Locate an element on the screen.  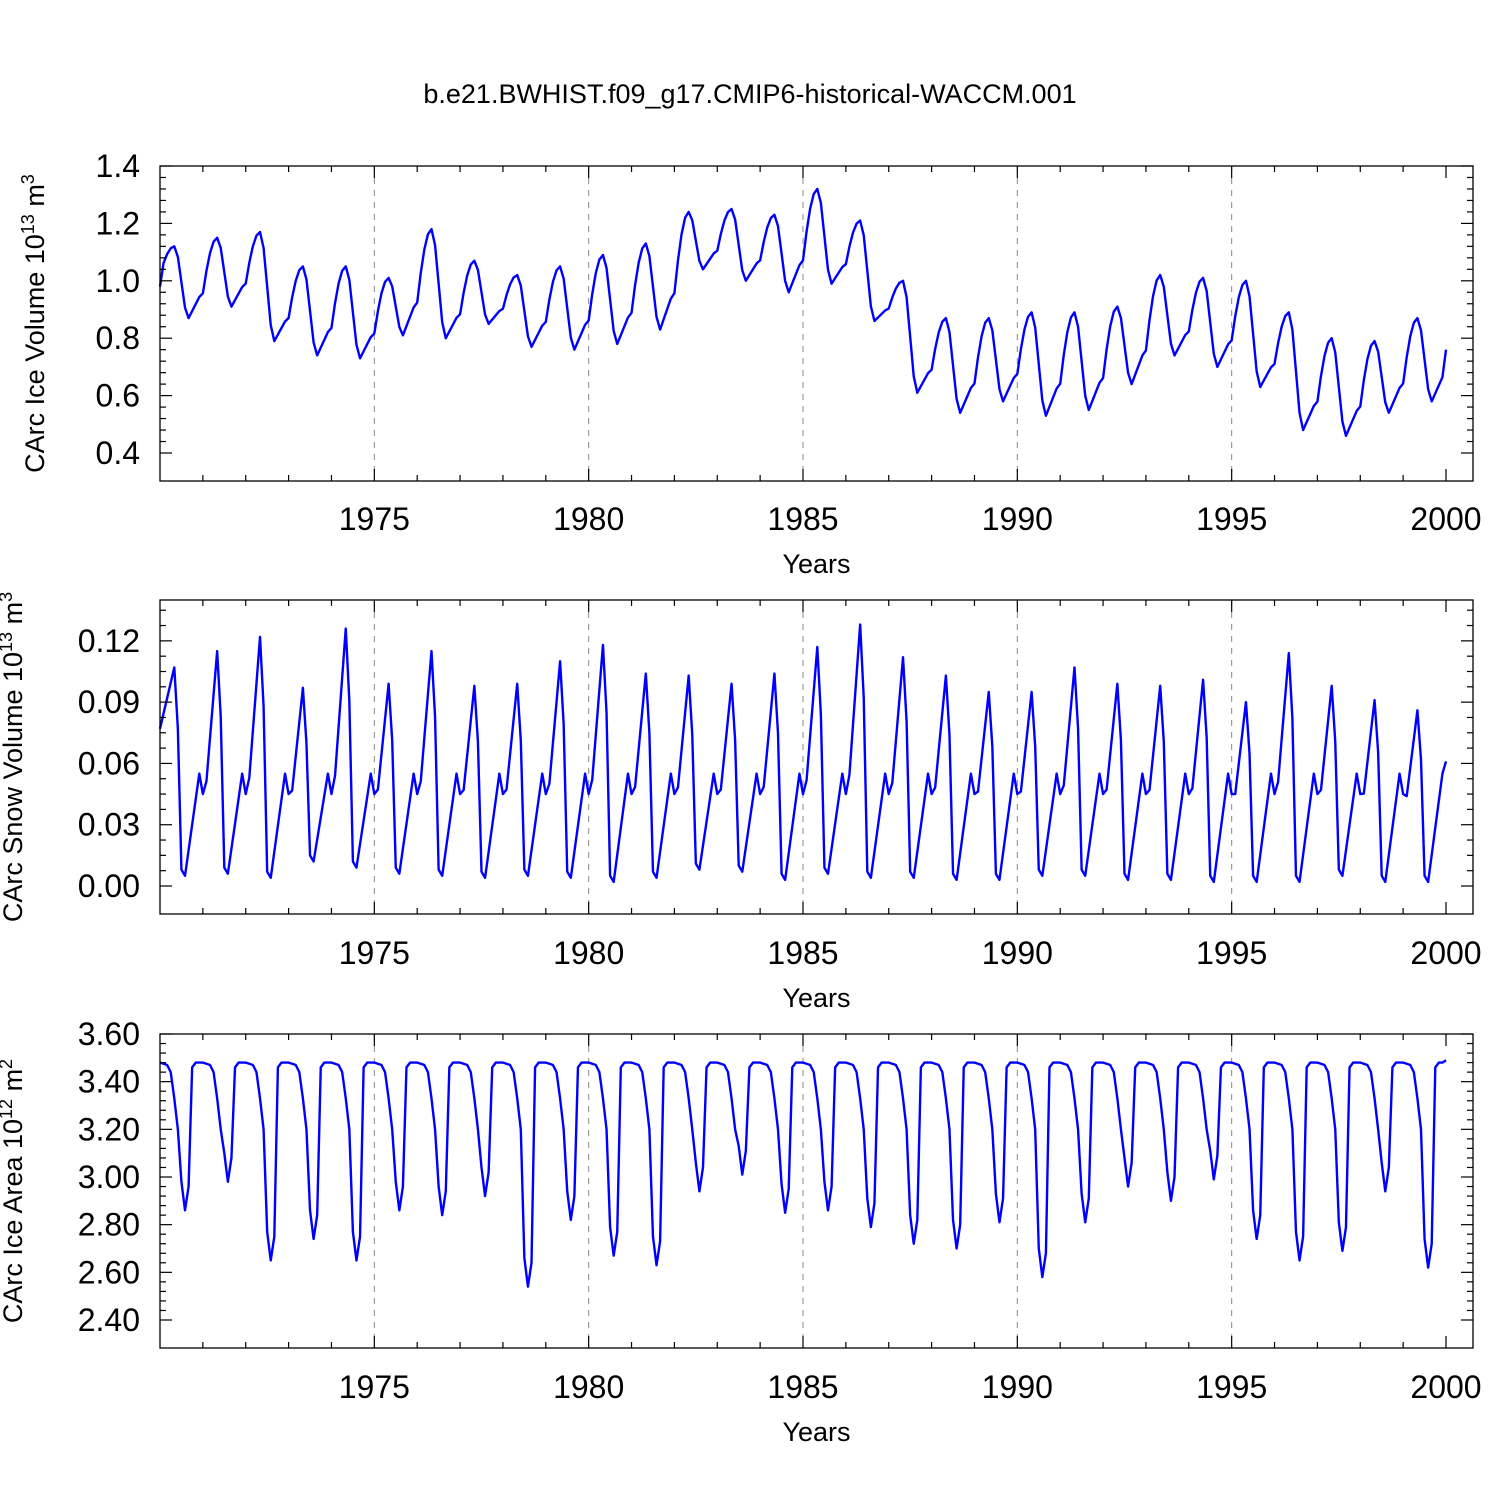
snow-volume-y-tick-label: 0.12 is located at coordinates (109, 641).